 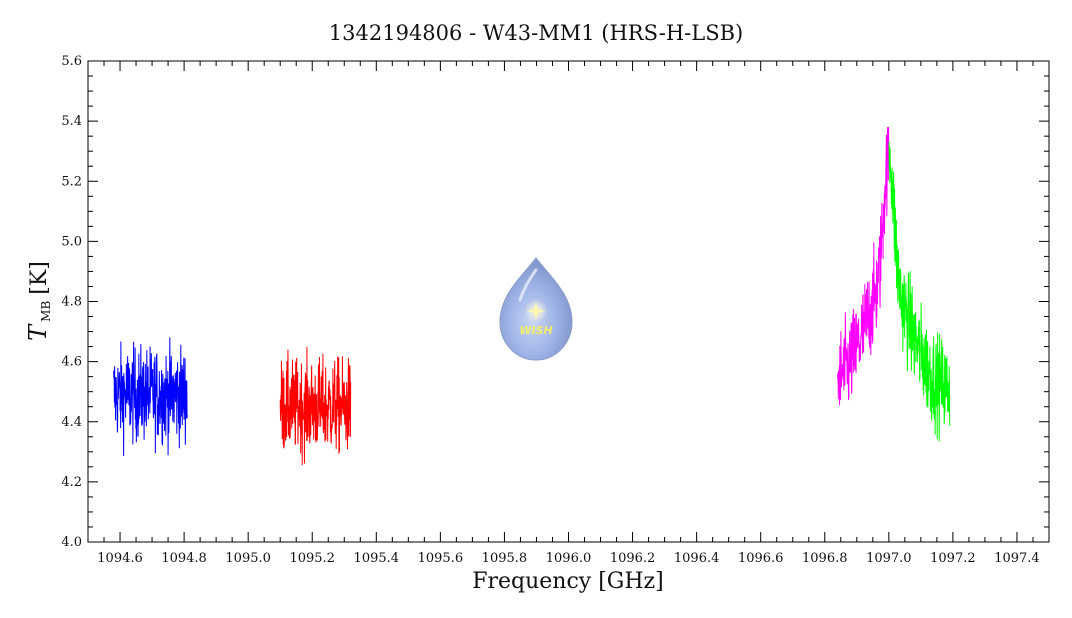 I want to click on y-axis-label: TMB [K], so click(x=38, y=301).